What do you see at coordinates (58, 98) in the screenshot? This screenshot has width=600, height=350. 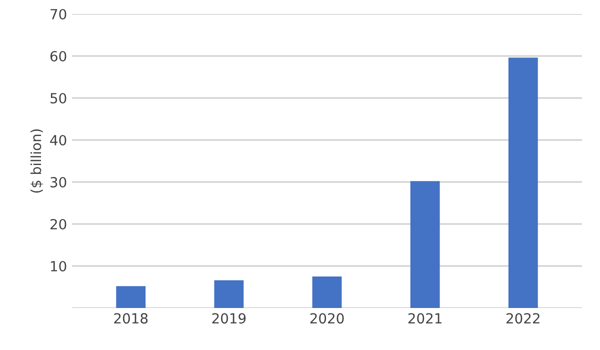 I see `y-tick-label: 50` at bounding box center [58, 98].